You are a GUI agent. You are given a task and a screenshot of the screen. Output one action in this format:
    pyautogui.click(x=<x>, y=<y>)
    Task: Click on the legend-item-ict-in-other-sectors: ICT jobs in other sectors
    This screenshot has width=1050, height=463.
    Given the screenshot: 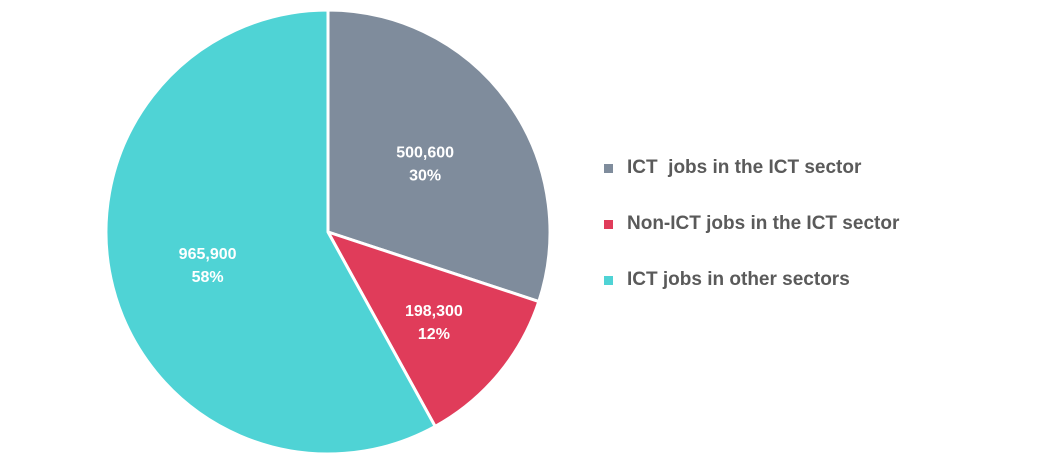 What is the action you would take?
    pyautogui.click(x=751, y=279)
    